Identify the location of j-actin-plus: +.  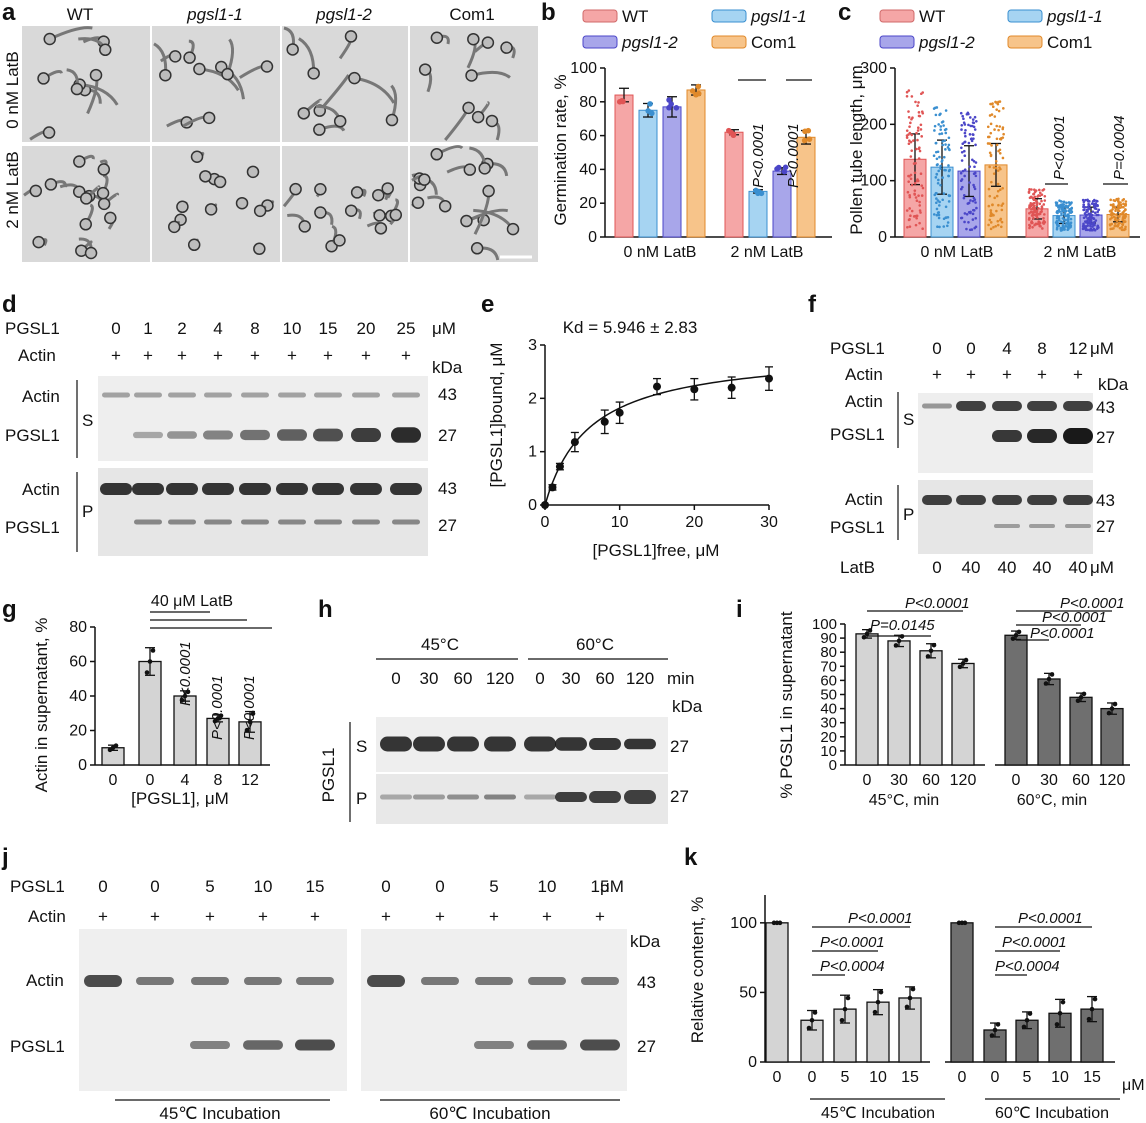
(440, 916).